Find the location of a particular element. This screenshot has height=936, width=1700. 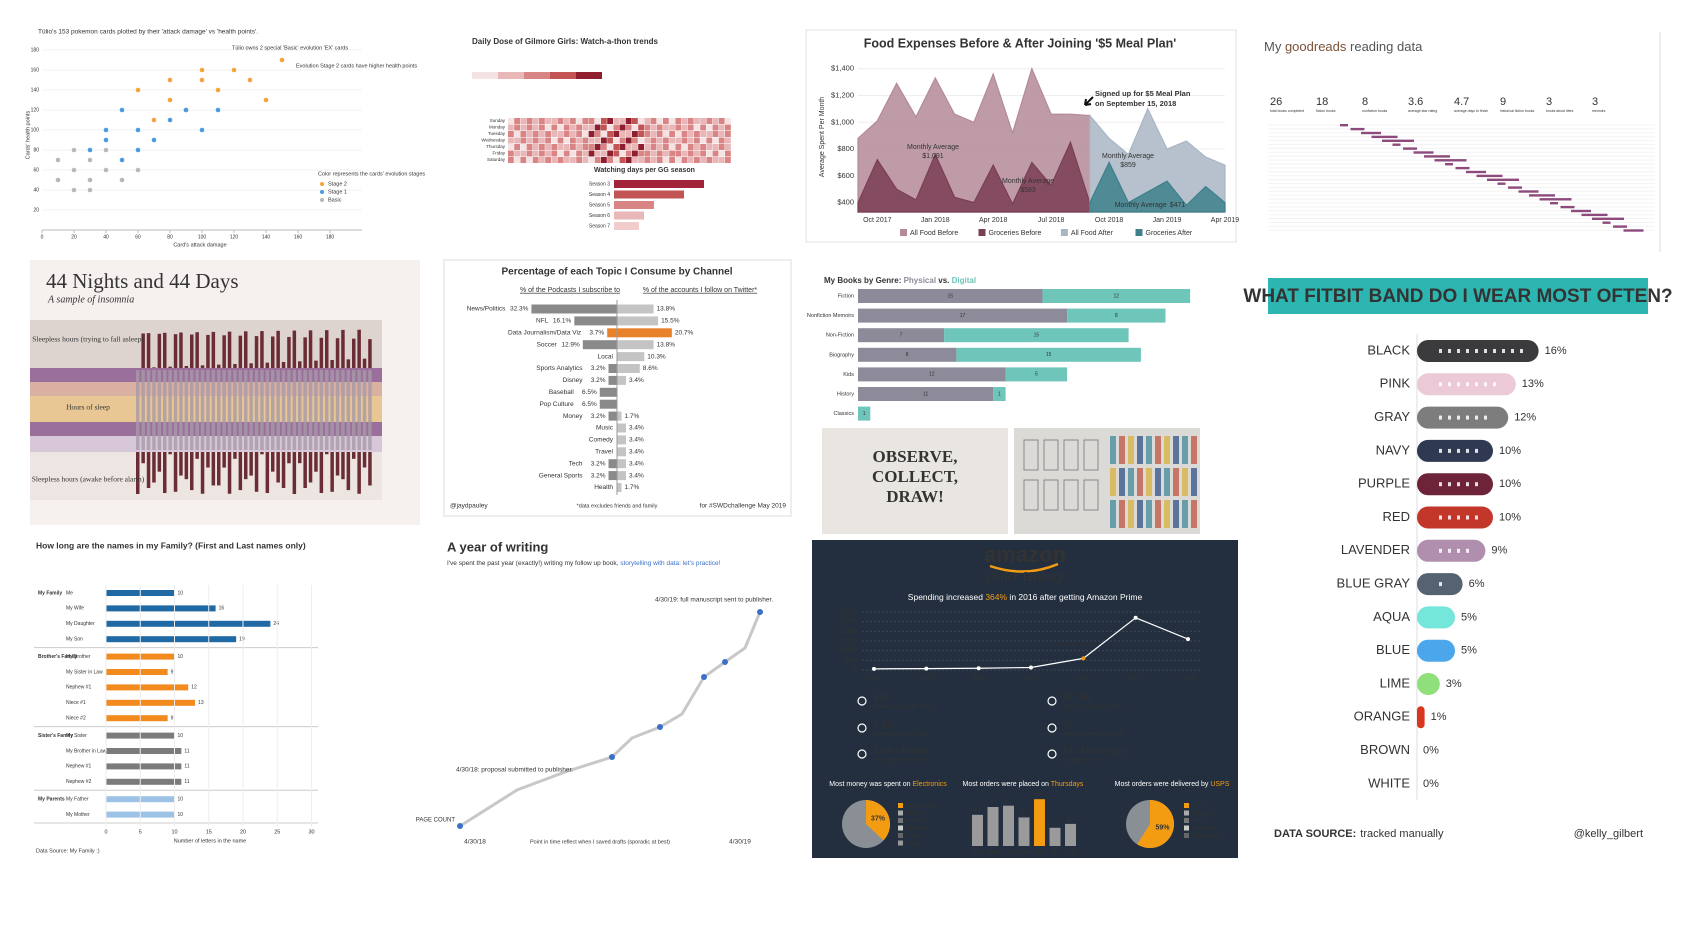

category-label: AQUA is located at coordinates (1391, 616).